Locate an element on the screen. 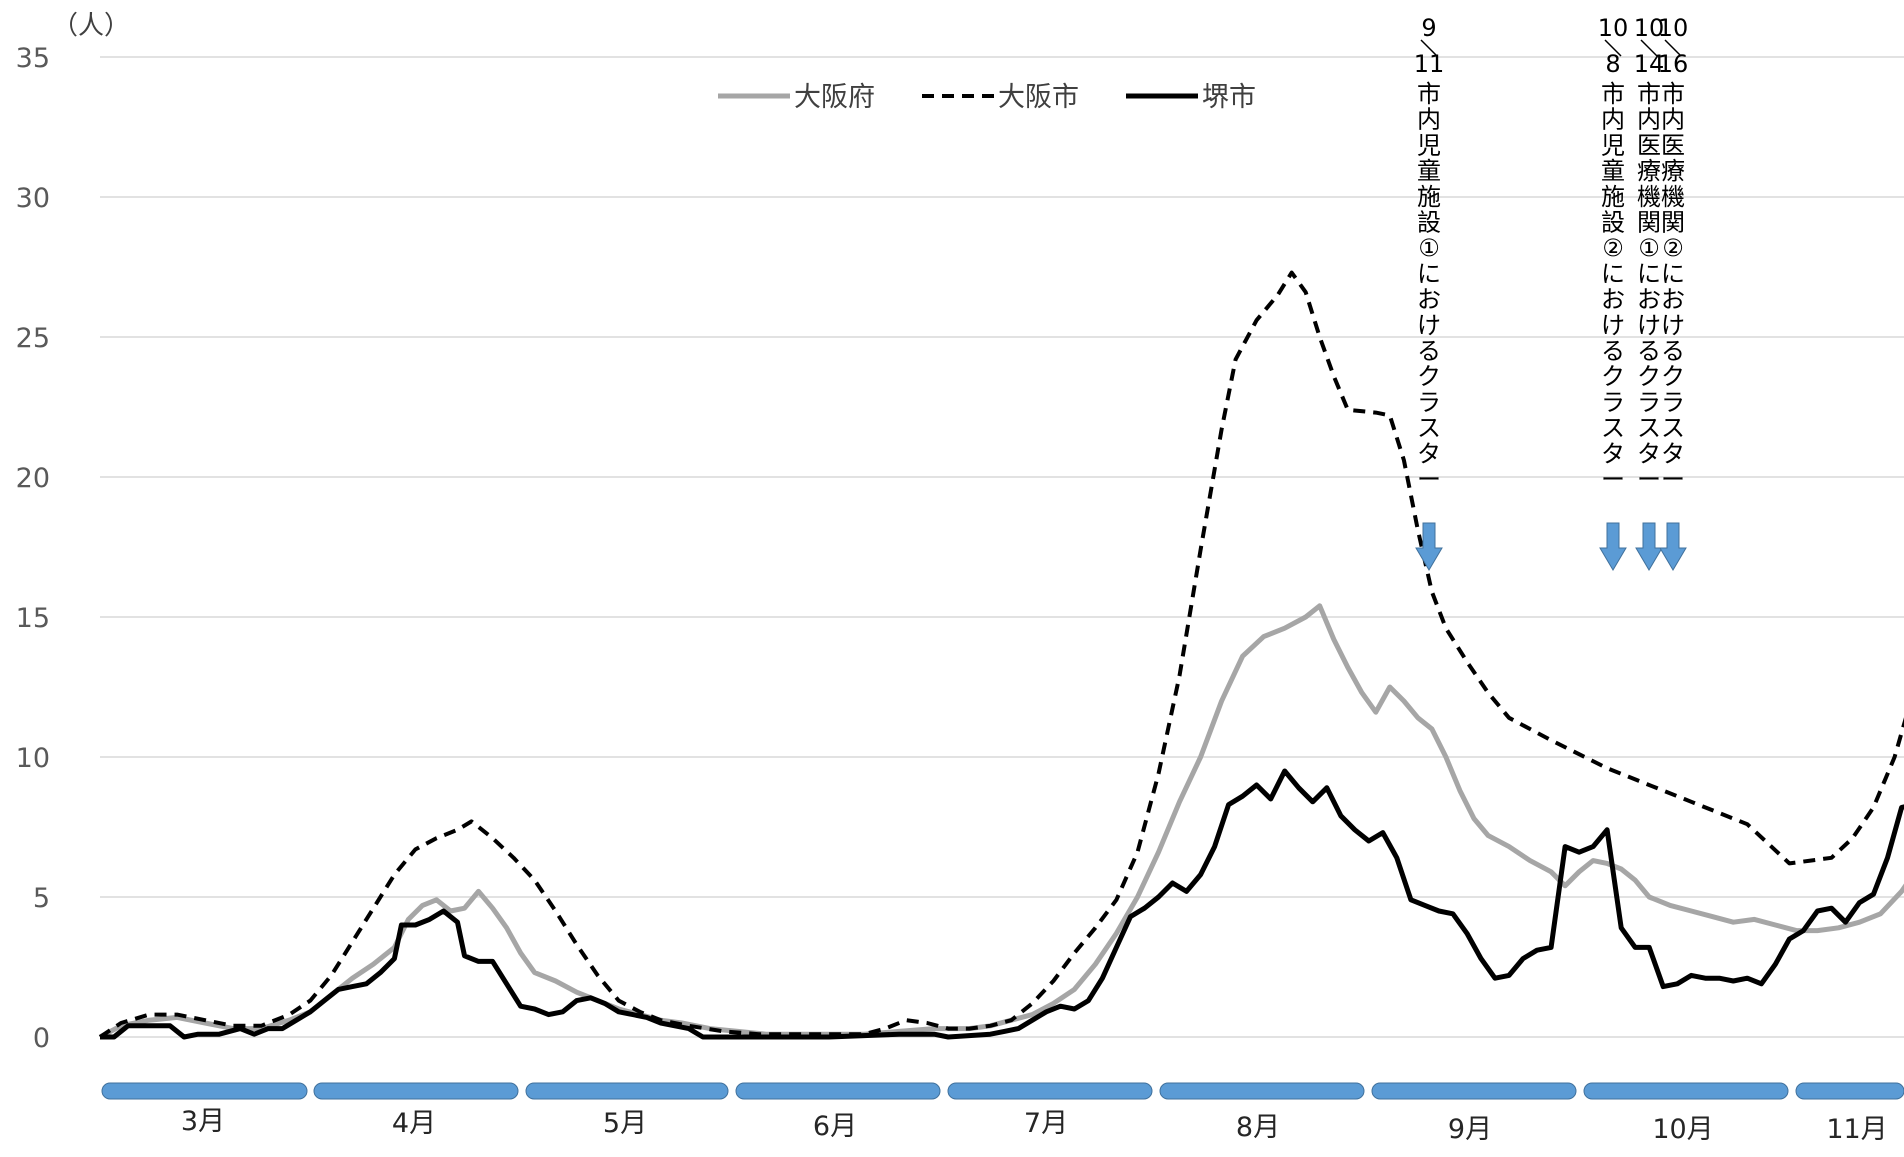 This screenshot has width=1904, height=1157. month-label: 6月 is located at coordinates (835, 1126).